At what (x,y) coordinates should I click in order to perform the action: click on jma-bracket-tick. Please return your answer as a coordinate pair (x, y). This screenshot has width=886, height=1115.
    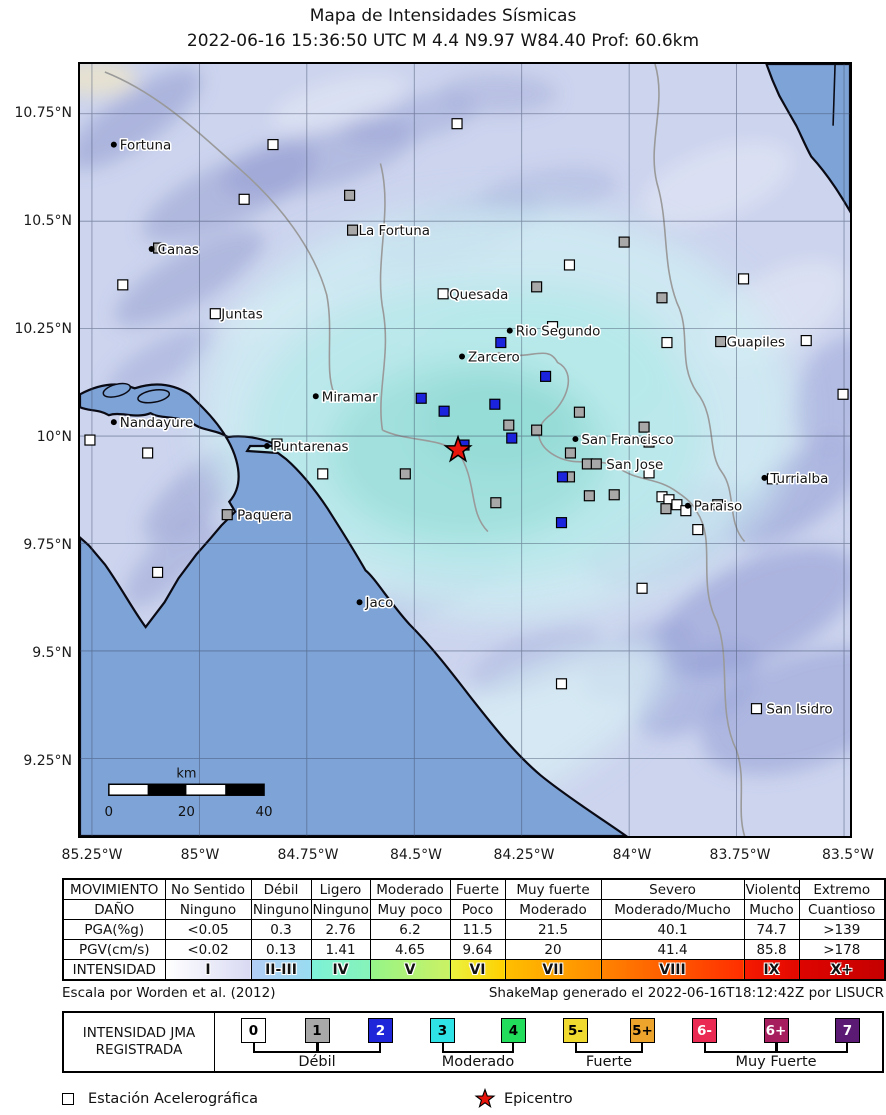
    Looking at the image, I should click on (776, 1047).